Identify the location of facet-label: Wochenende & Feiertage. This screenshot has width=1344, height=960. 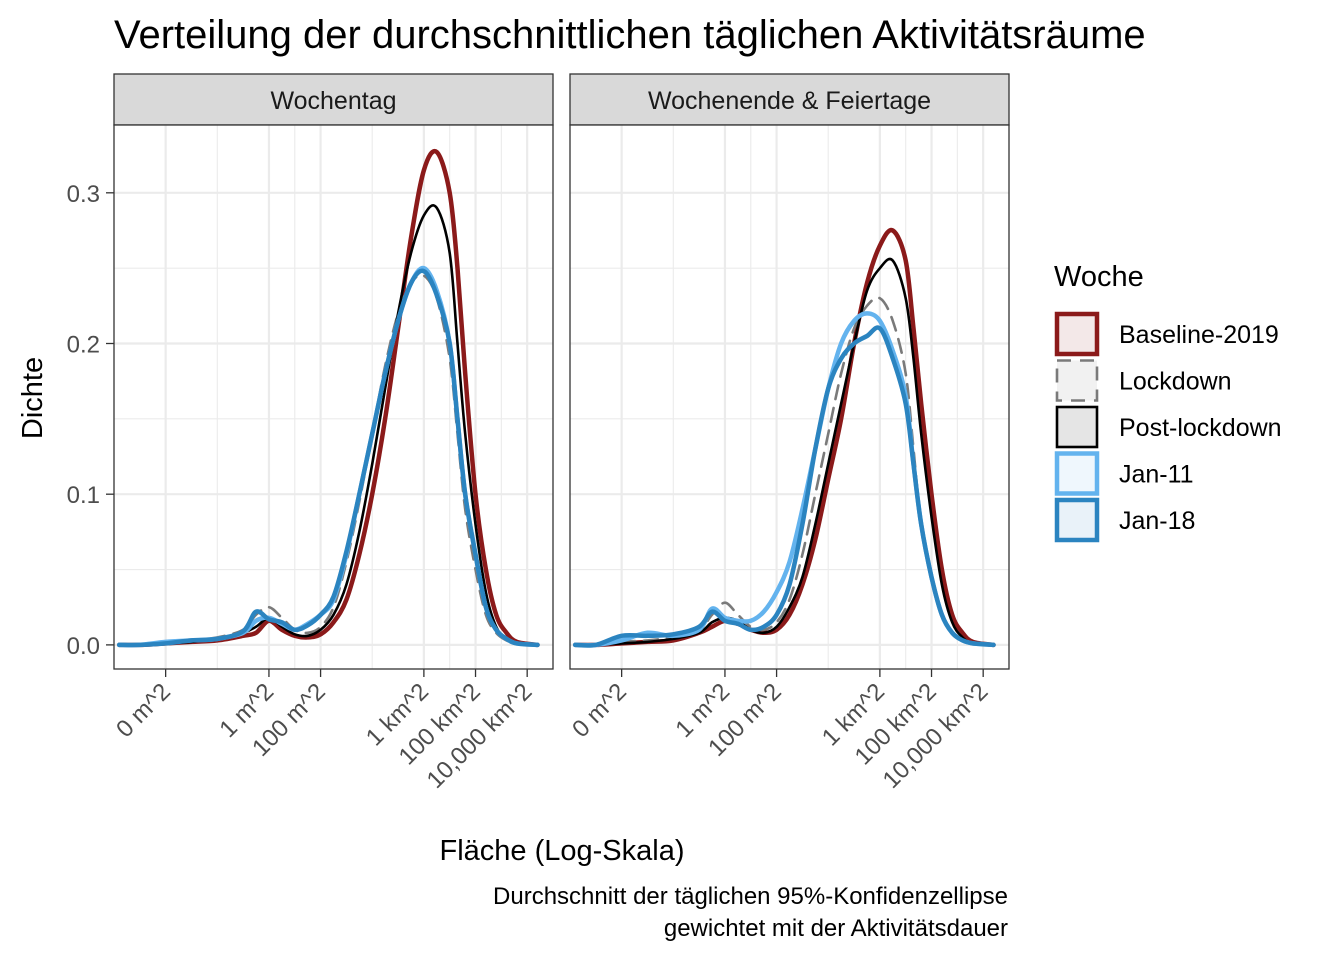
(789, 101).